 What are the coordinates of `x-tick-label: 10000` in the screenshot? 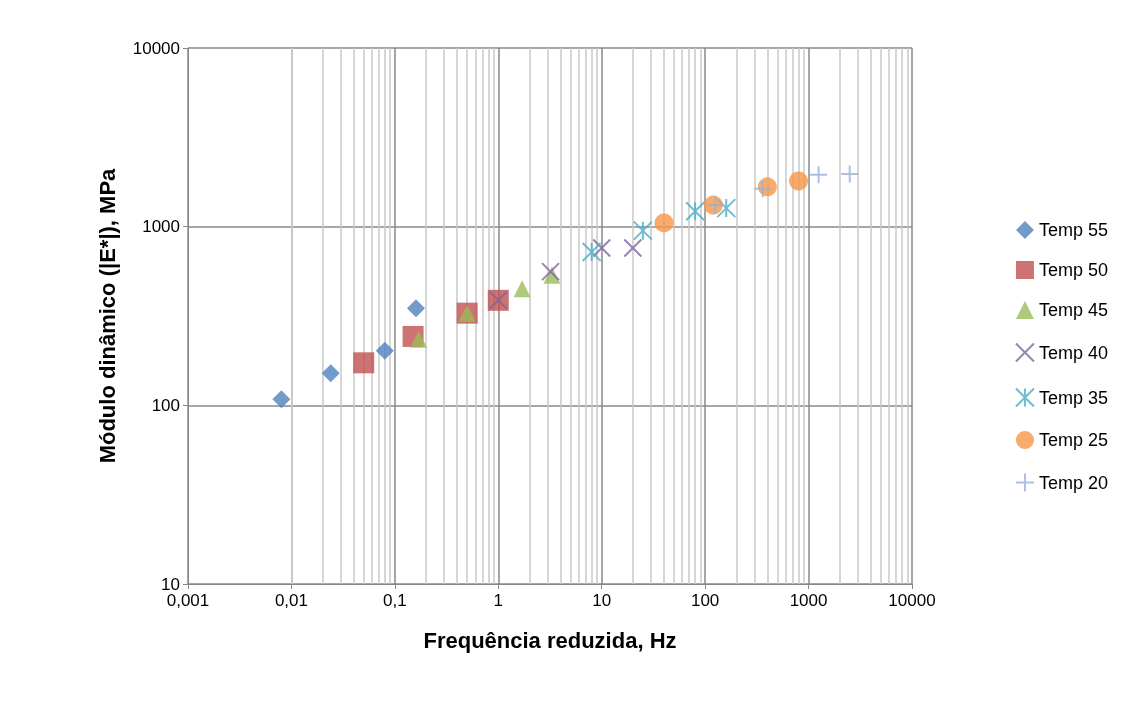 It's located at (912, 600).